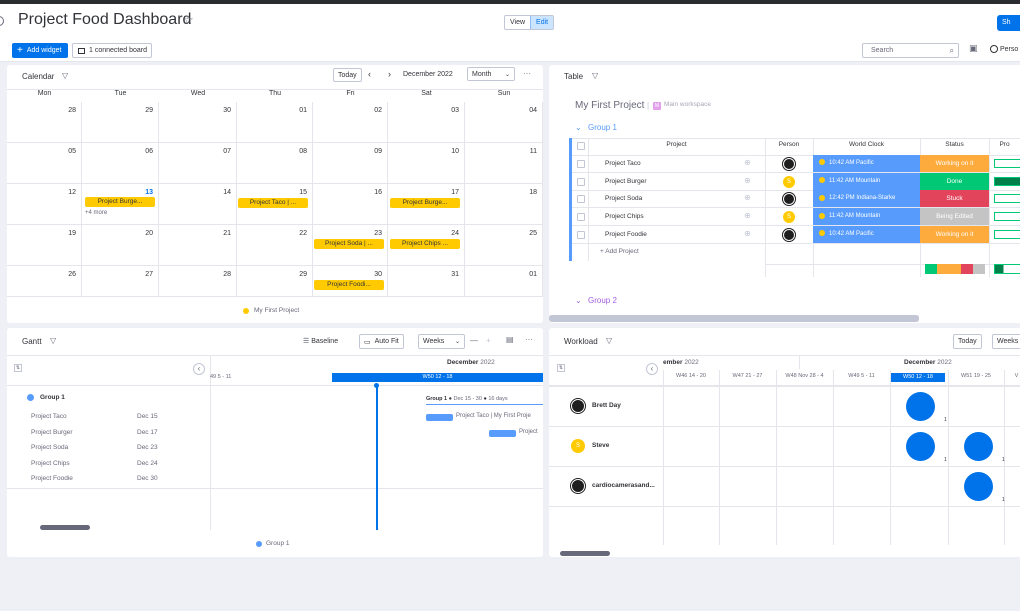  What do you see at coordinates (441, 341) in the screenshot?
I see `weeks-select: Weeks ⌄` at bounding box center [441, 341].